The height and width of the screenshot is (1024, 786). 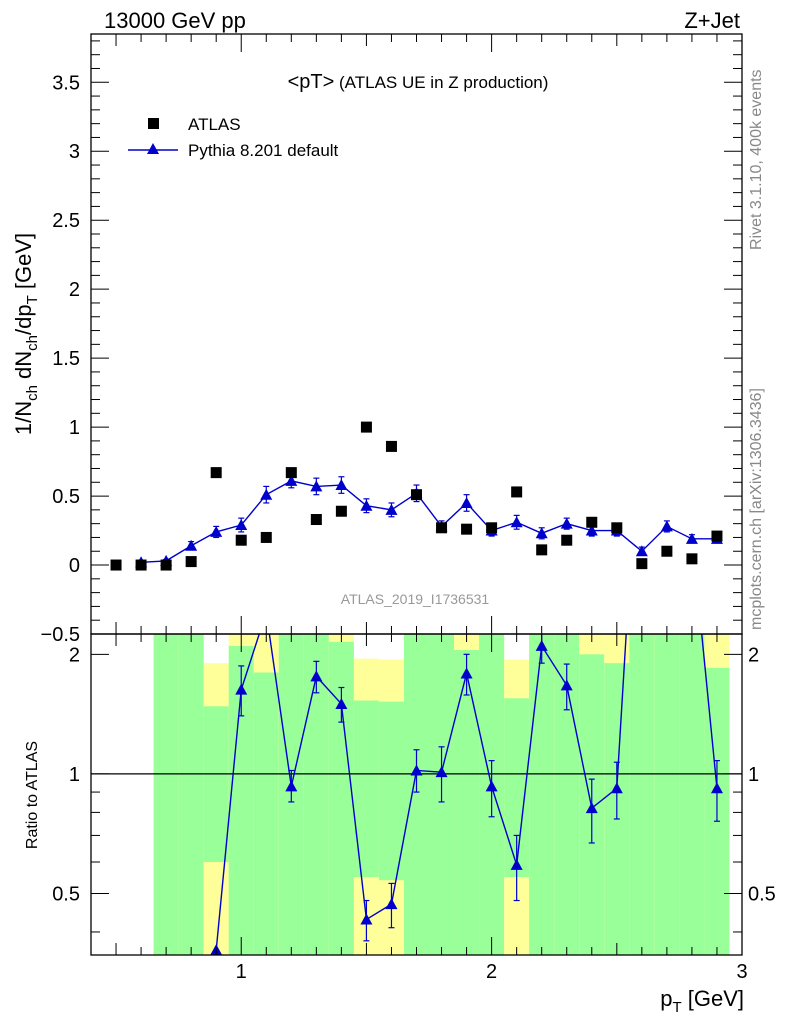 What do you see at coordinates (23, 368) in the screenshot?
I see `y-label-part2: dN` at bounding box center [23, 368].